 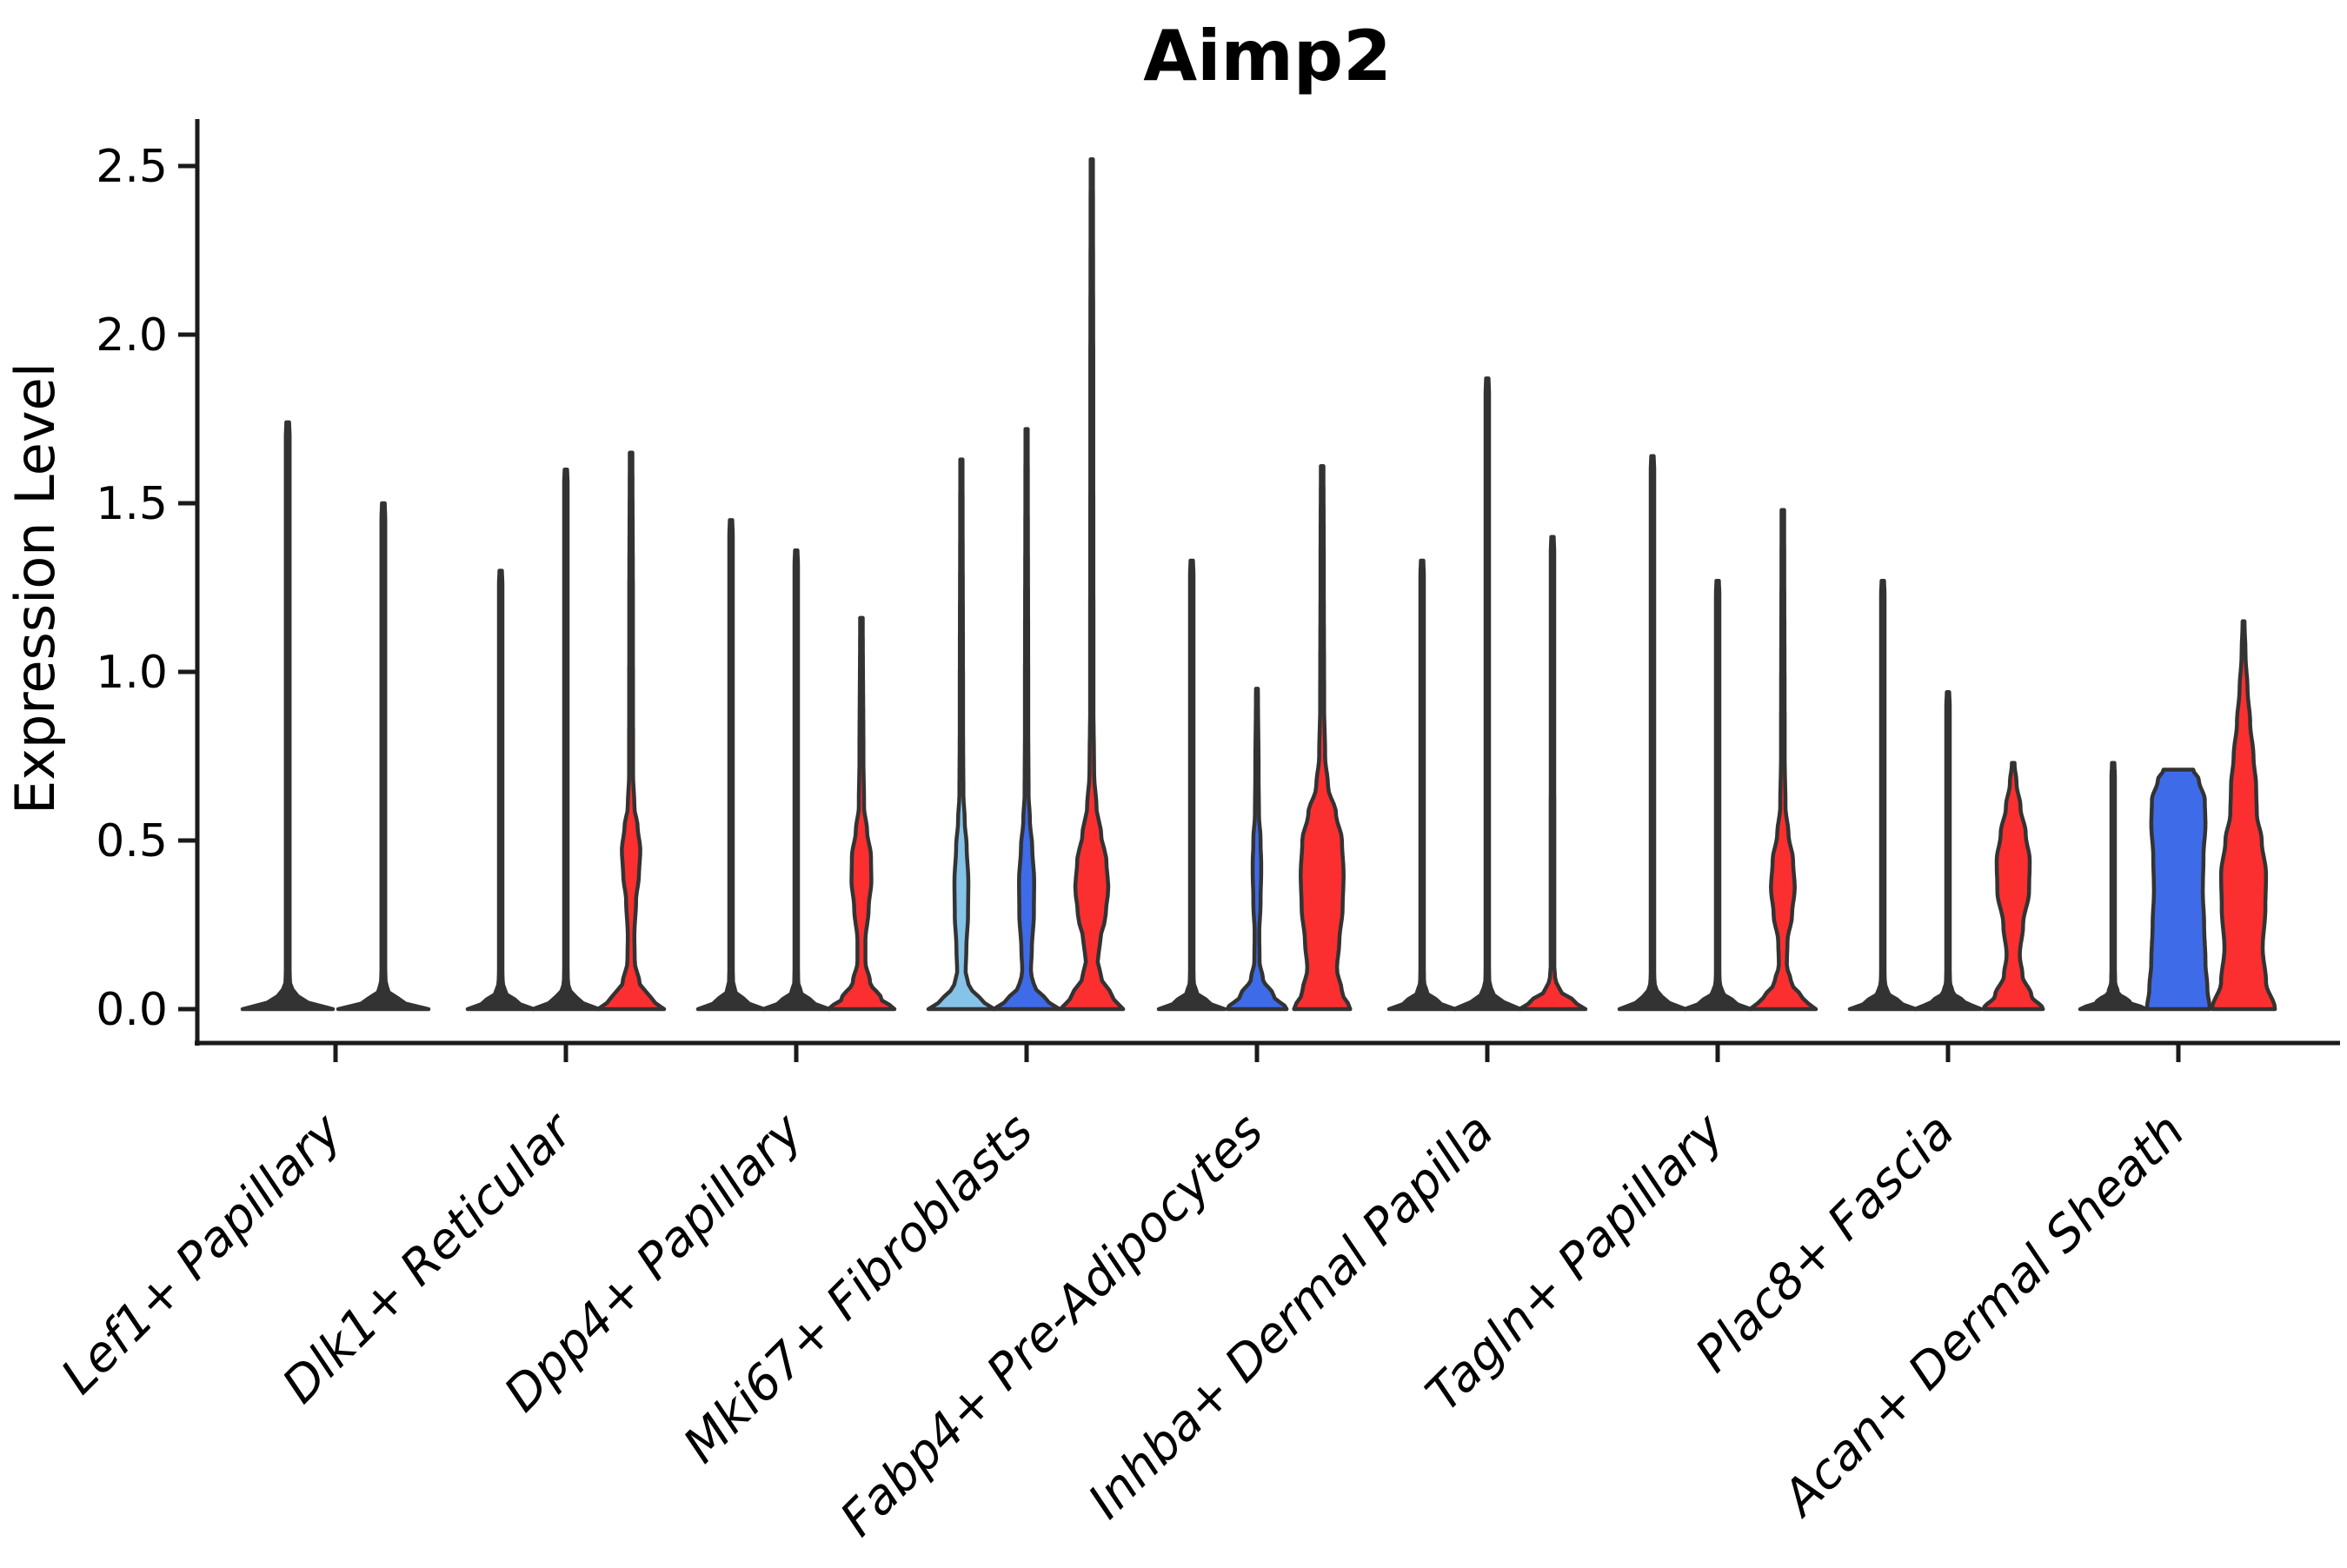 I want to click on plot-title: Aimp2, so click(x=1267, y=56).